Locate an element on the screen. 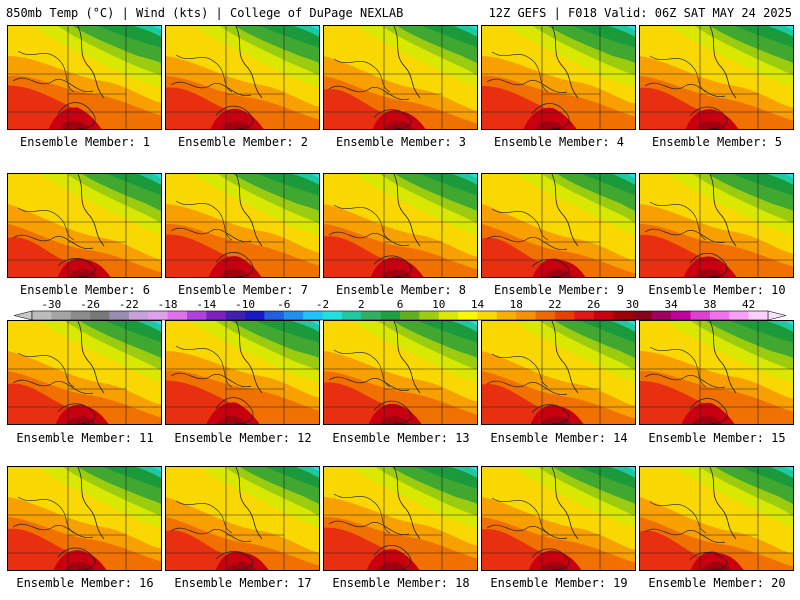 This screenshot has width=800, height=600. colorbar-tick-label: -2 is located at coordinates (322, 304).